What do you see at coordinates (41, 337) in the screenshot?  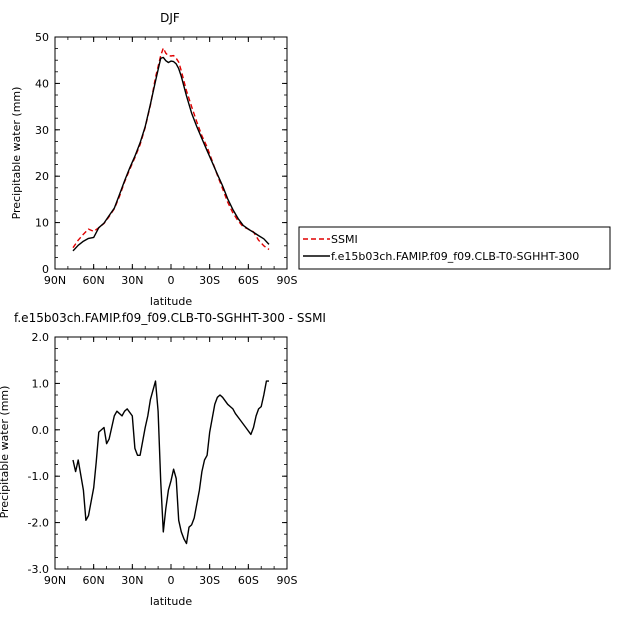 I see `bottom-y-tick-label: 2.0` at bounding box center [41, 337].